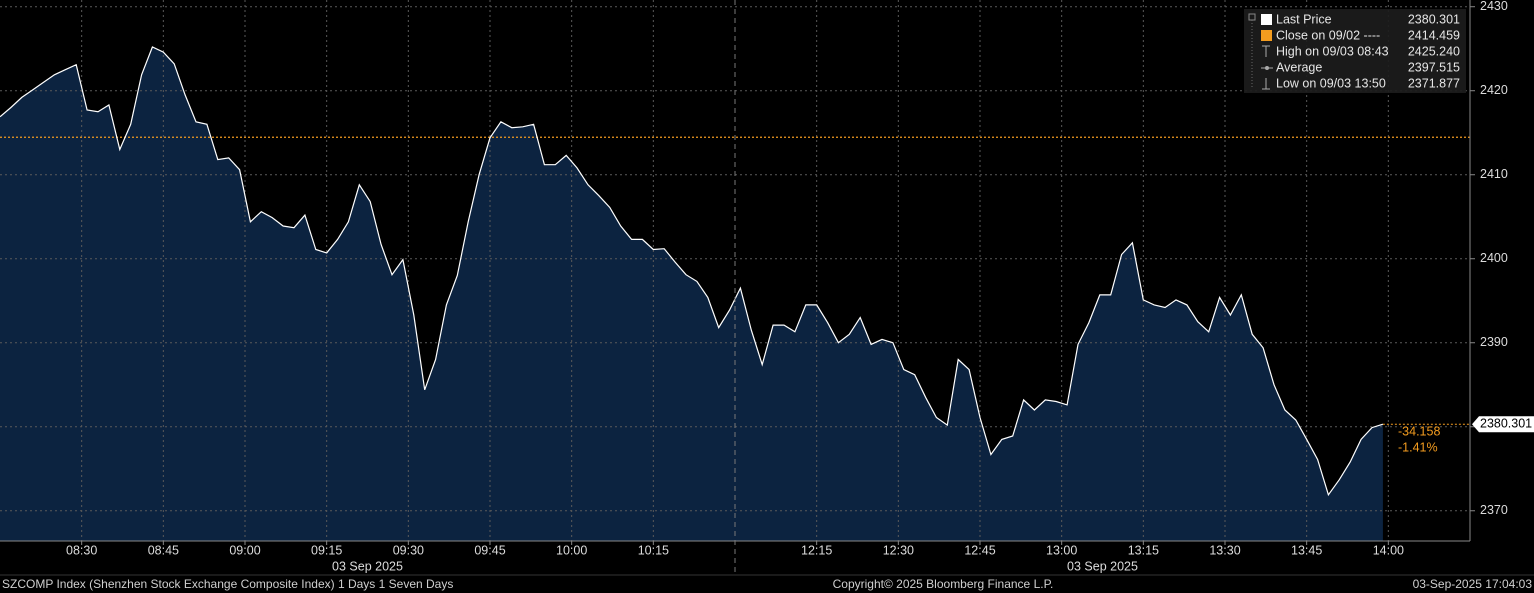  Describe the element at coordinates (898, 550) in the screenshot. I see `x-tick-label: 12:30` at that location.